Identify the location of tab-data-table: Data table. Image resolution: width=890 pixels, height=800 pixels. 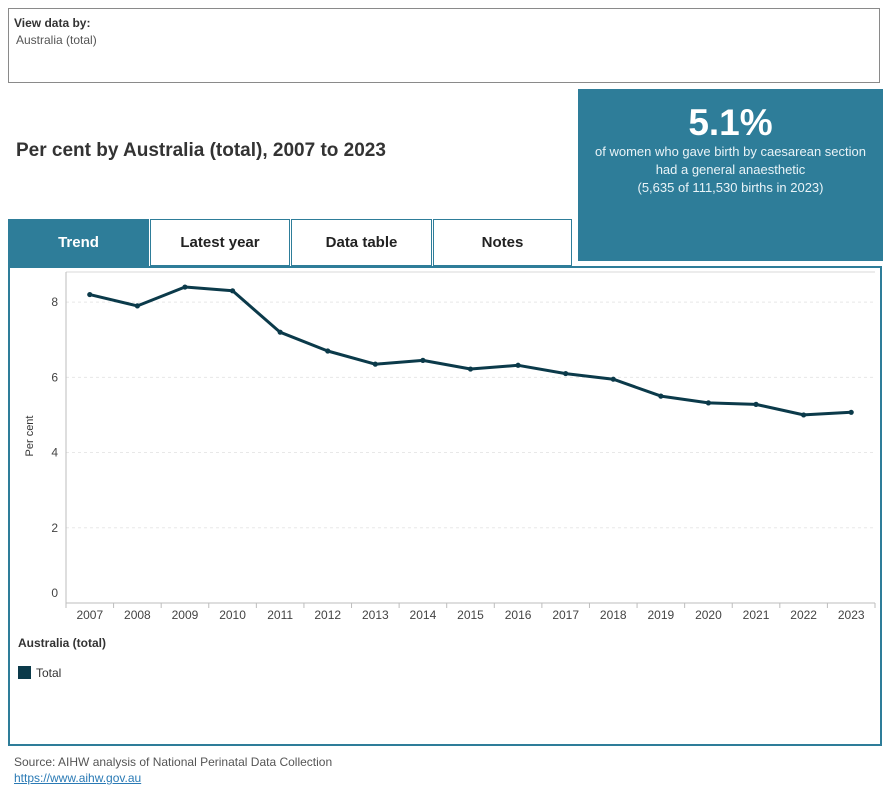
(361, 242).